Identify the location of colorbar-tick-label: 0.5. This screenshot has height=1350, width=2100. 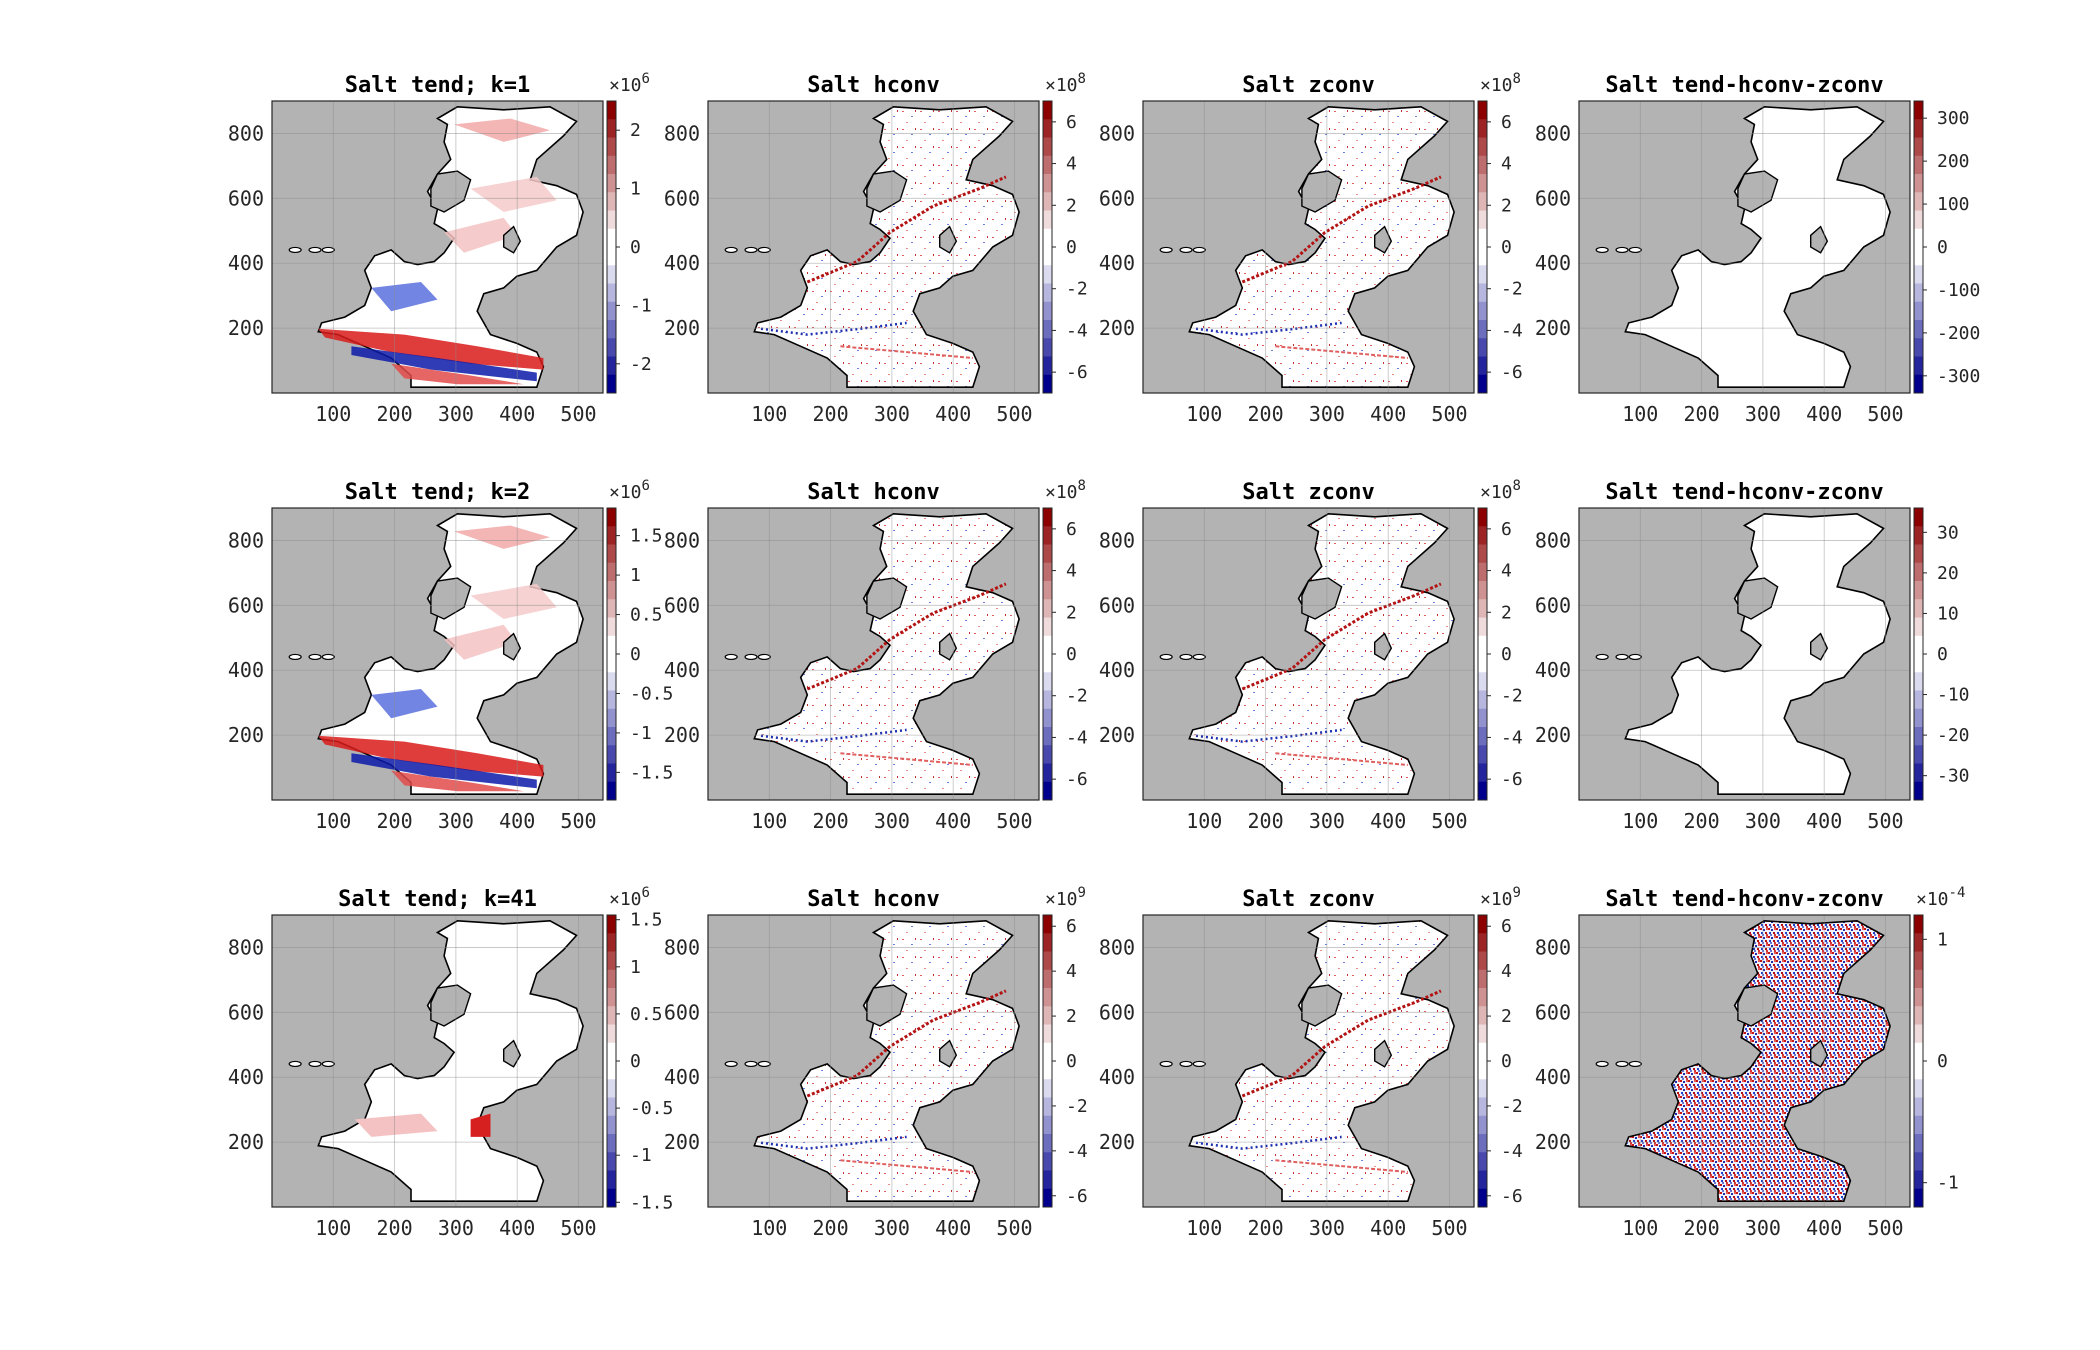
(646, 615).